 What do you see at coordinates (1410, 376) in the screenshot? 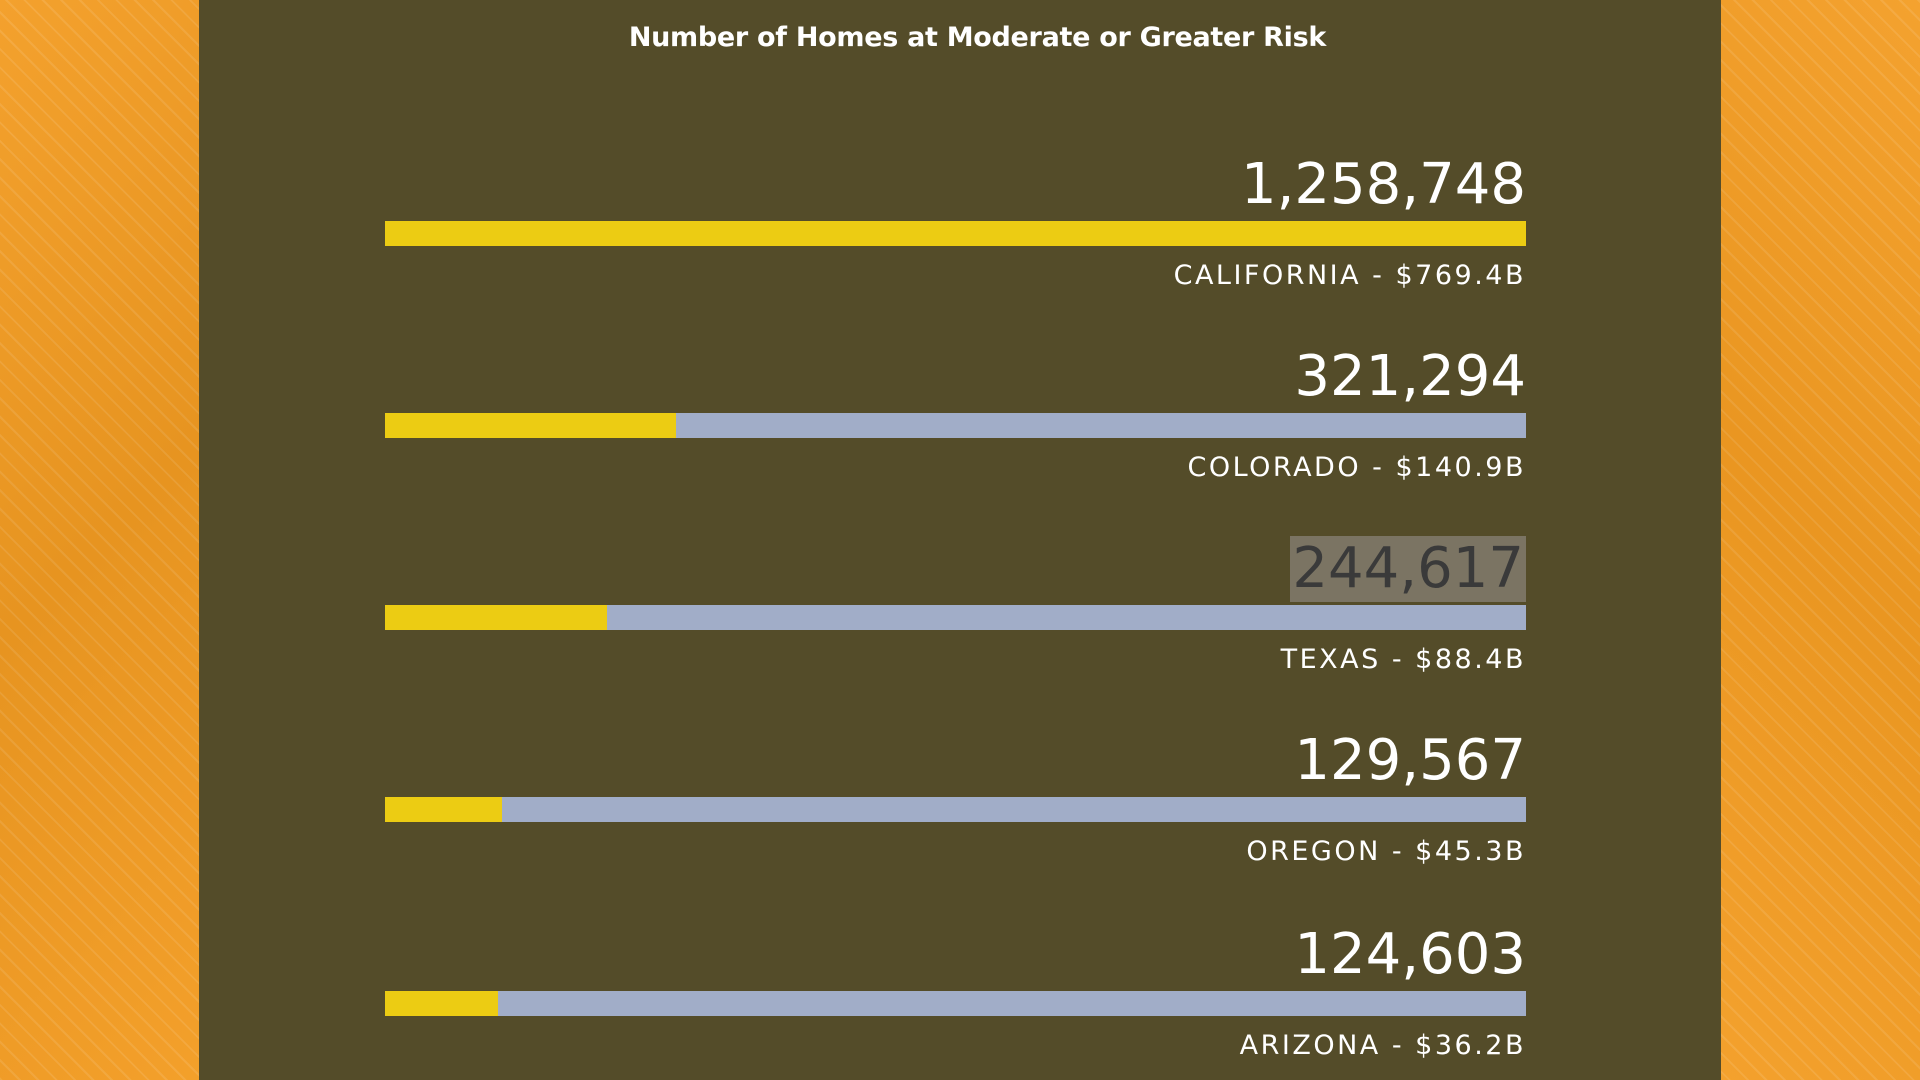
I see `data-label-value: 321,294` at bounding box center [1410, 376].